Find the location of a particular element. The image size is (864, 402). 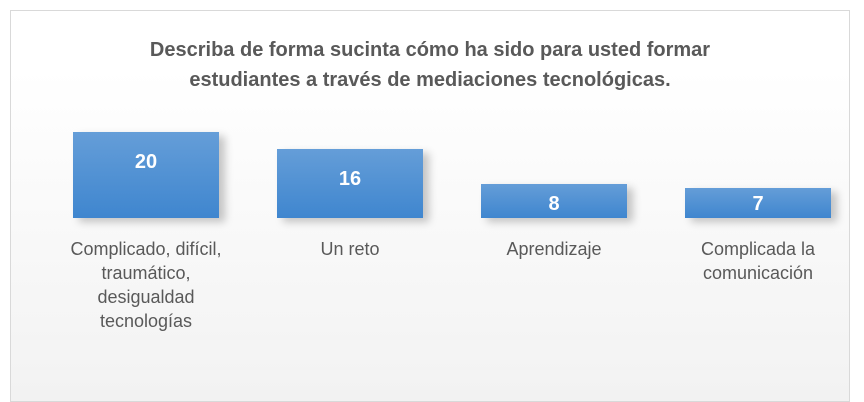

data-label: 7 is located at coordinates (758, 204).